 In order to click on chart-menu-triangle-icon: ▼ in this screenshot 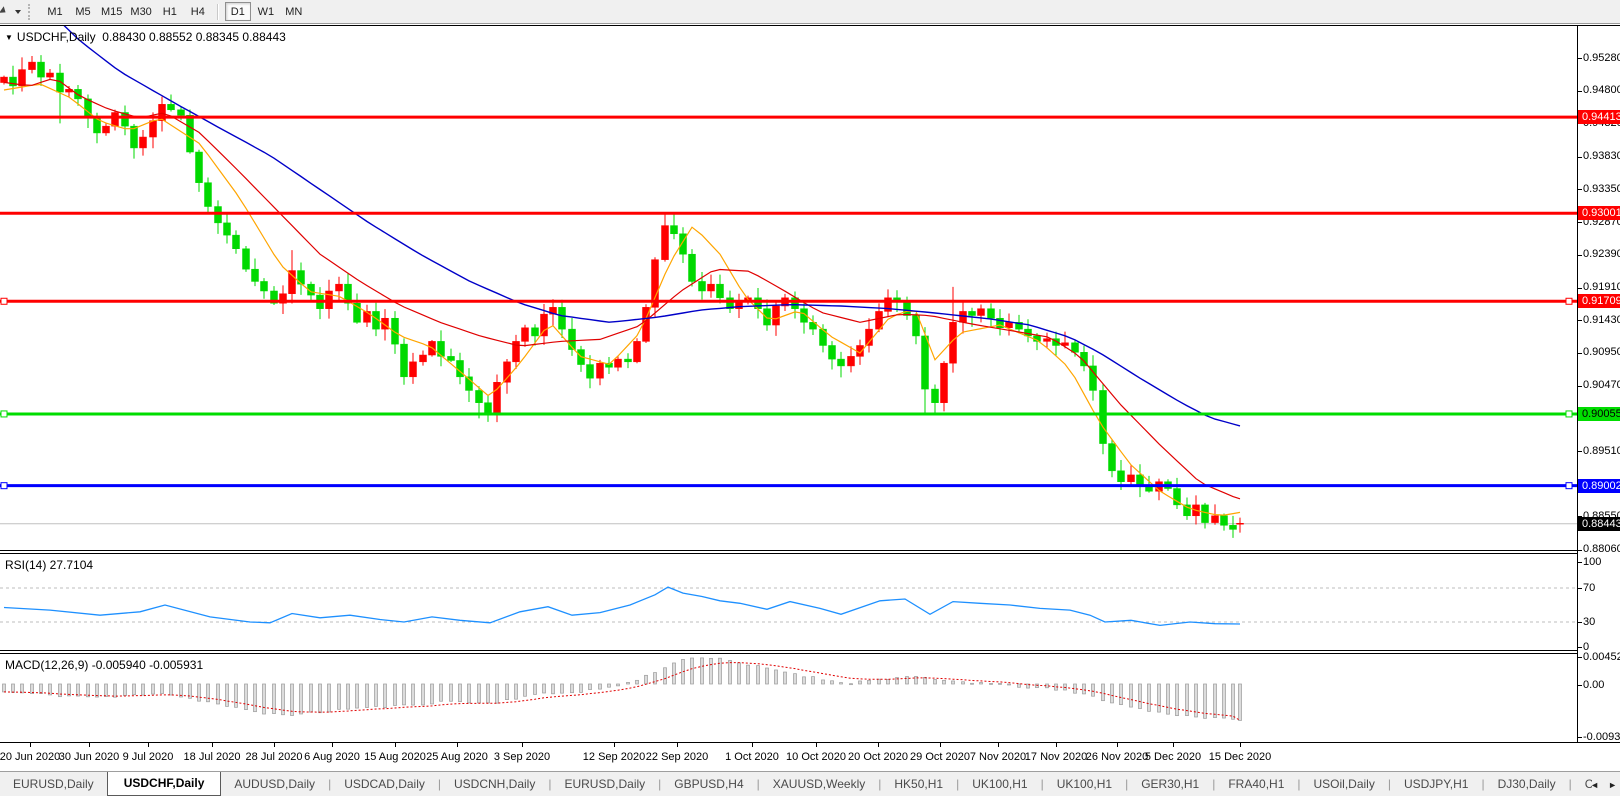, I will do `click(9, 37)`.